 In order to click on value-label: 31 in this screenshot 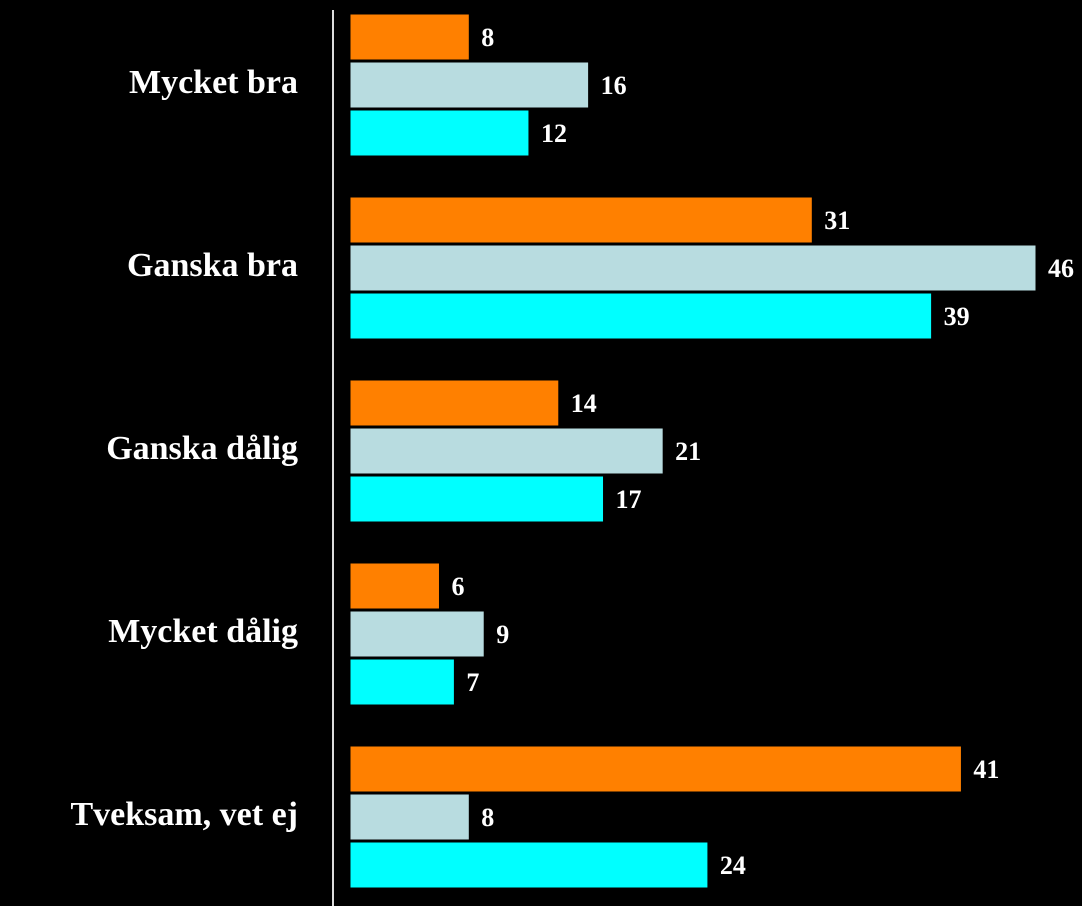, I will do `click(837, 220)`.